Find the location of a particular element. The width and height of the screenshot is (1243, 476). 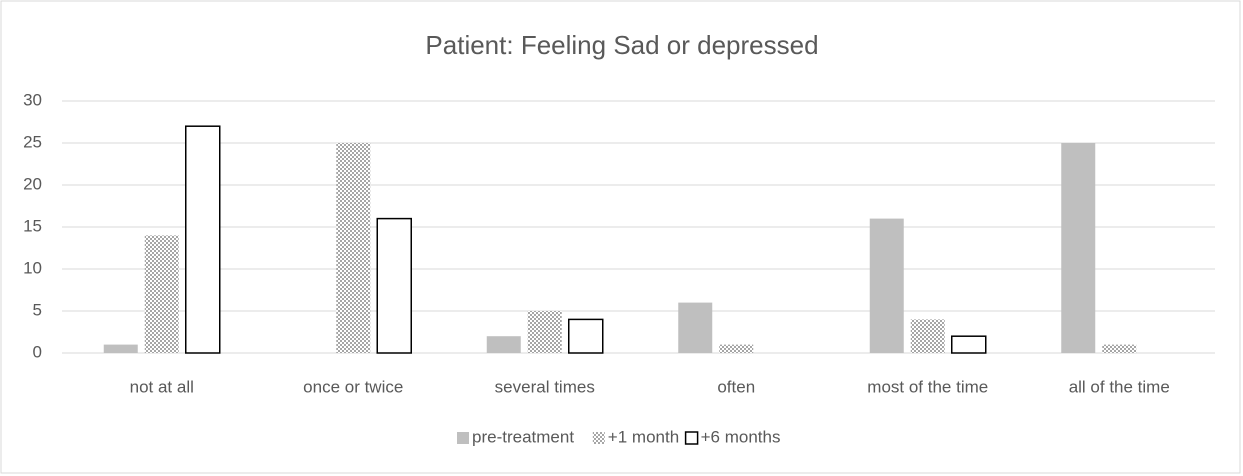

y-tick-label: 5 is located at coordinates (37, 309).